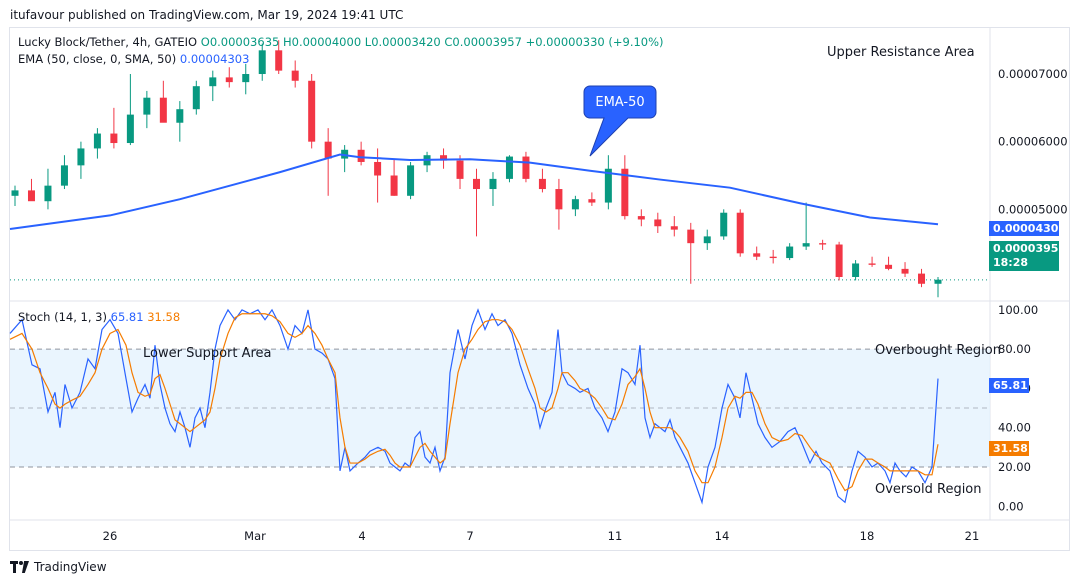 This screenshot has width=1080, height=586. What do you see at coordinates (361, 536) in the screenshot?
I see `time-tick-label: 4` at bounding box center [361, 536].